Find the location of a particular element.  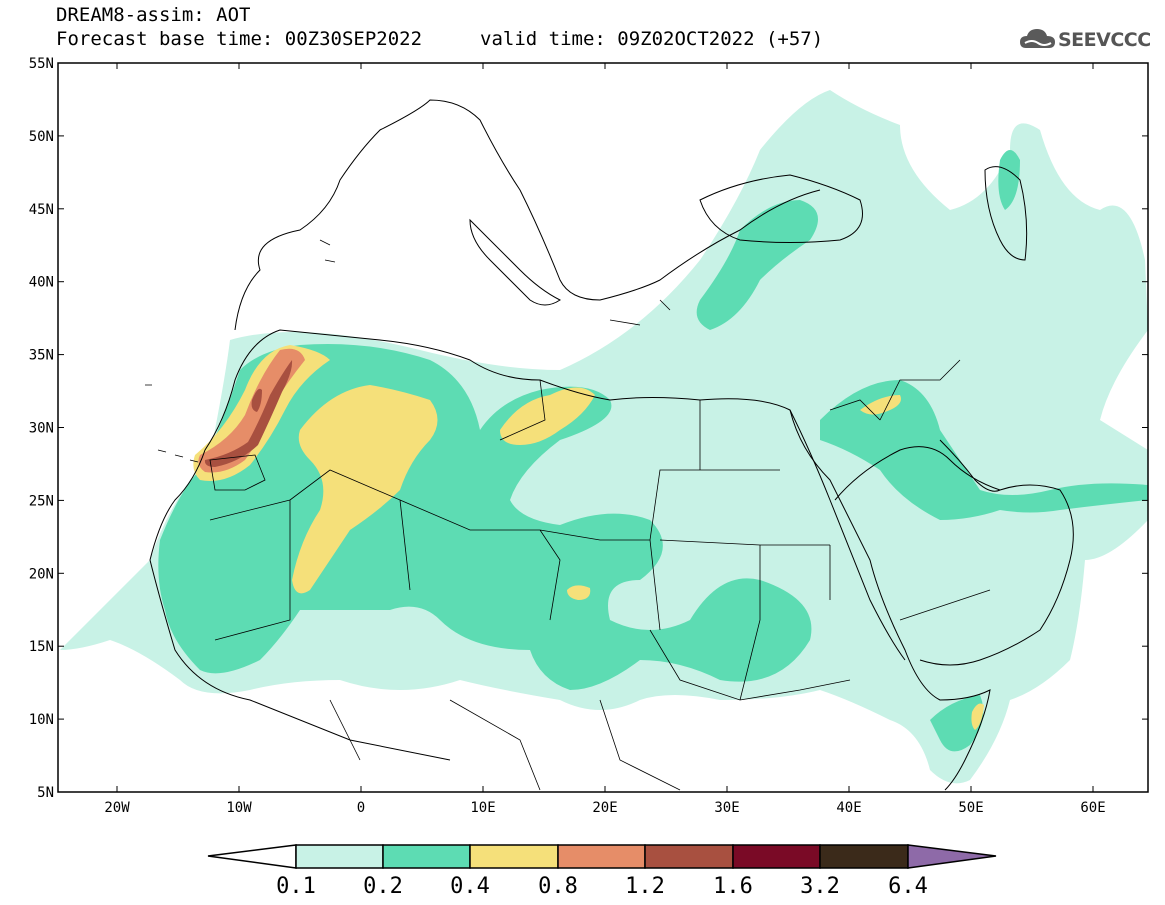

valid-time: valid time: 09Z02OCT2022 (+57) is located at coordinates (652, 39).